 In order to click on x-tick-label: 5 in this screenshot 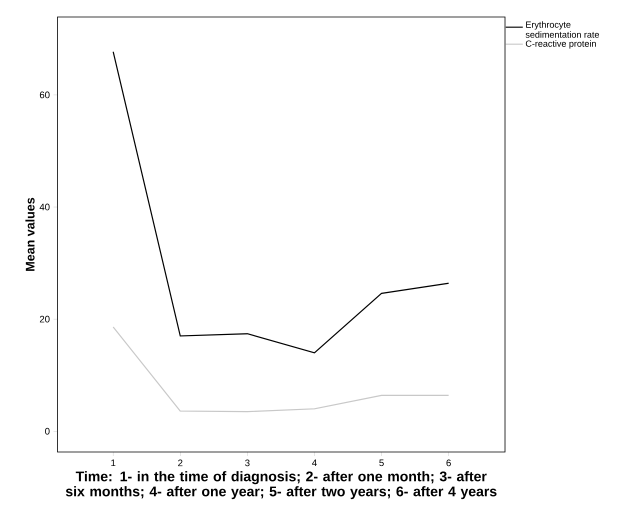, I will do `click(381, 463)`.